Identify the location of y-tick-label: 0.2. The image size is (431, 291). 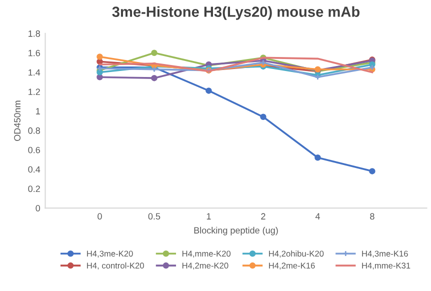
(34, 189).